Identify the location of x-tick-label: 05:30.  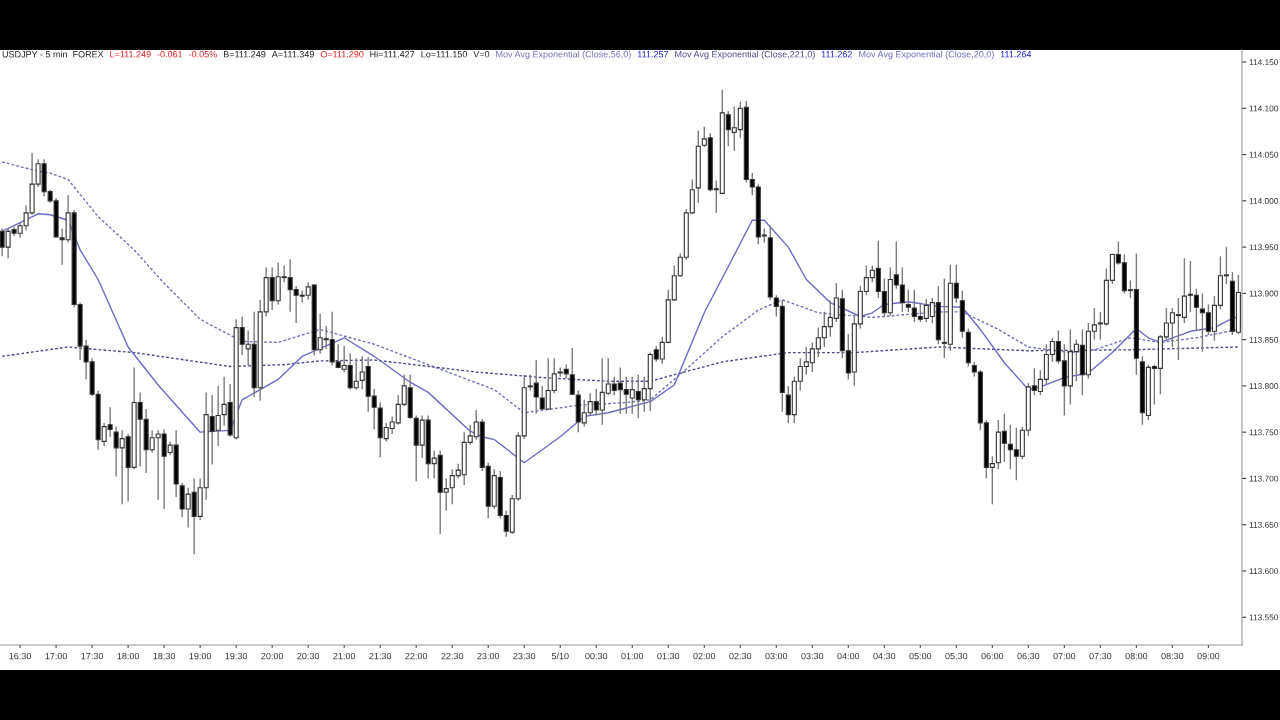
(956, 656).